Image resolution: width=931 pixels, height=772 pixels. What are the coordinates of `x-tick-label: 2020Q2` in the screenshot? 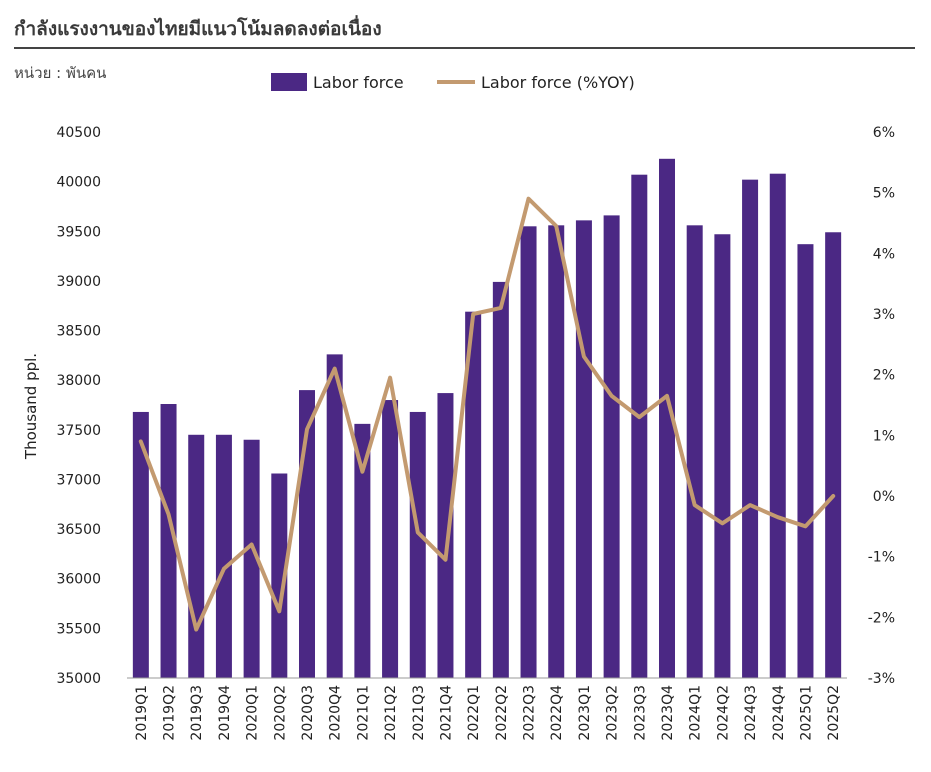 It's located at (280, 713).